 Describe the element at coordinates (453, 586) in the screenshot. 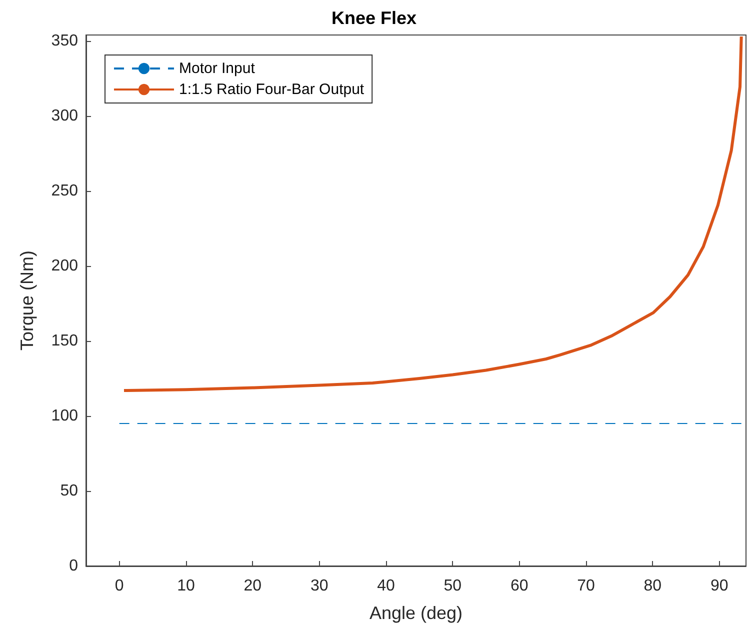

I see `x-tick-label: 50` at that location.